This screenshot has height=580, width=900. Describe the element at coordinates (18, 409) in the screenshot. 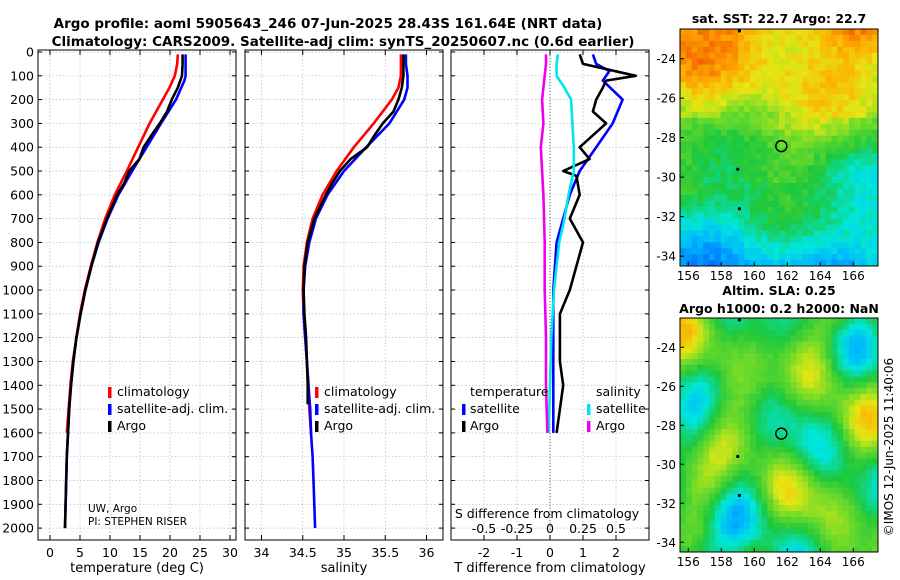

I see `y-tick-label: 1500` at that location.